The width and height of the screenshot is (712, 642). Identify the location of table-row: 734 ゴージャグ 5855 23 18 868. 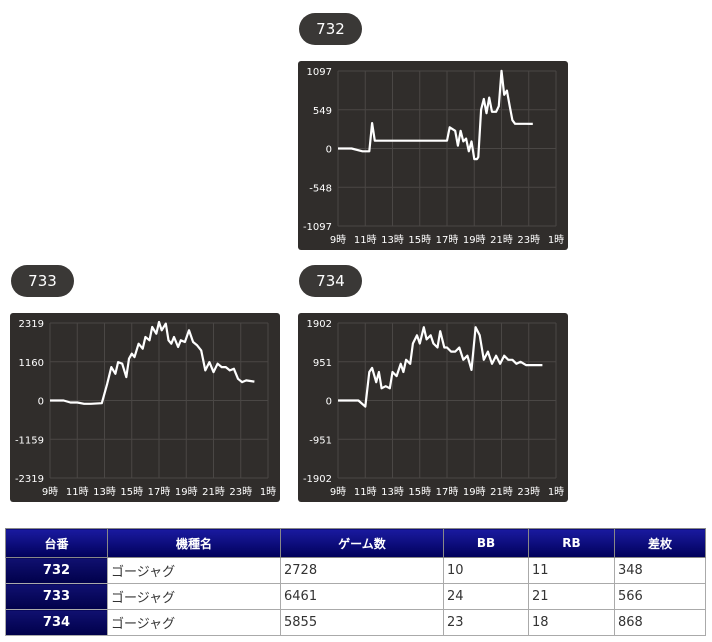
(355, 622).